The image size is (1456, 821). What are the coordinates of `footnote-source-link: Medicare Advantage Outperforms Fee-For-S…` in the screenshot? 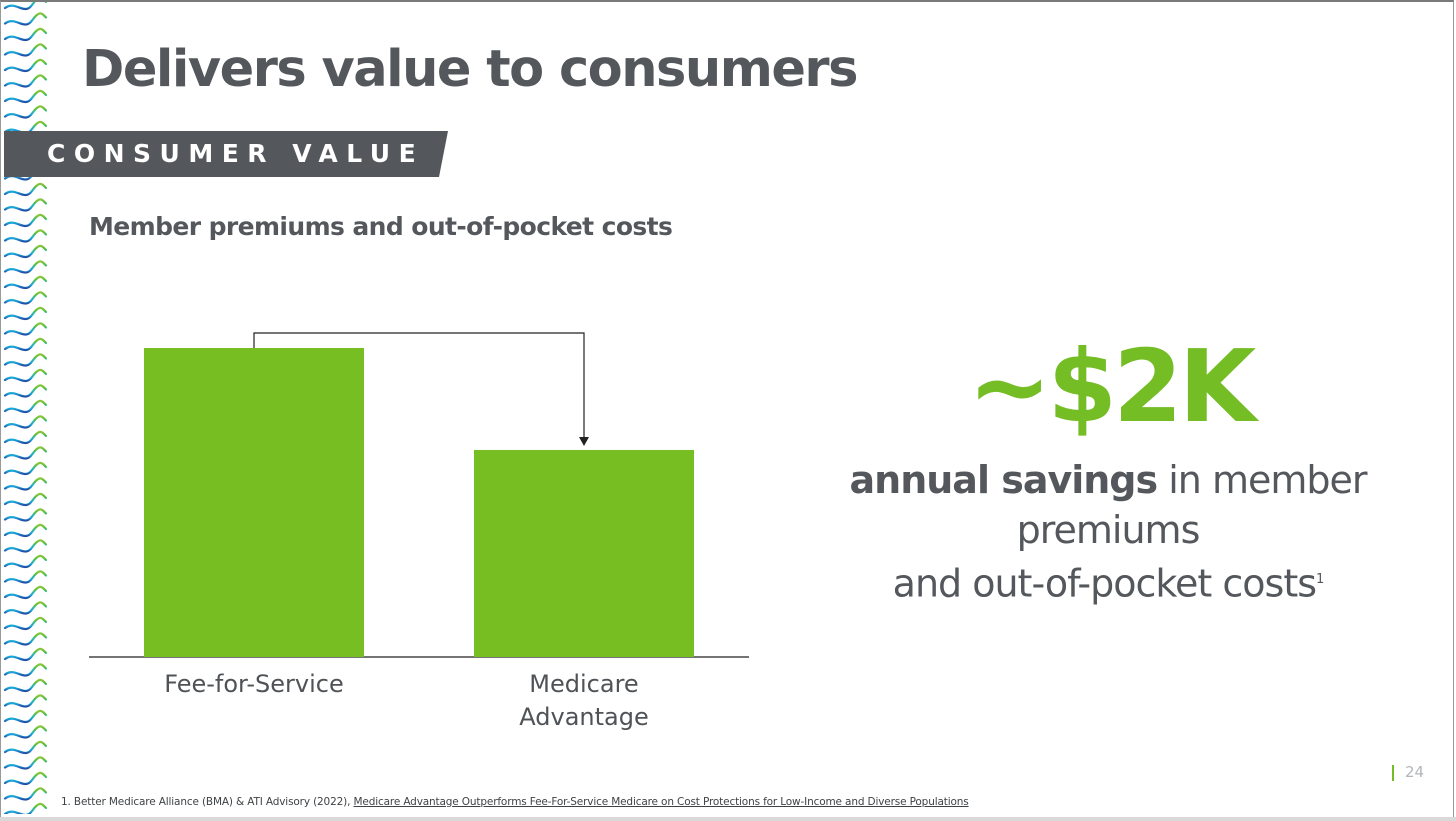 It's located at (661, 802).